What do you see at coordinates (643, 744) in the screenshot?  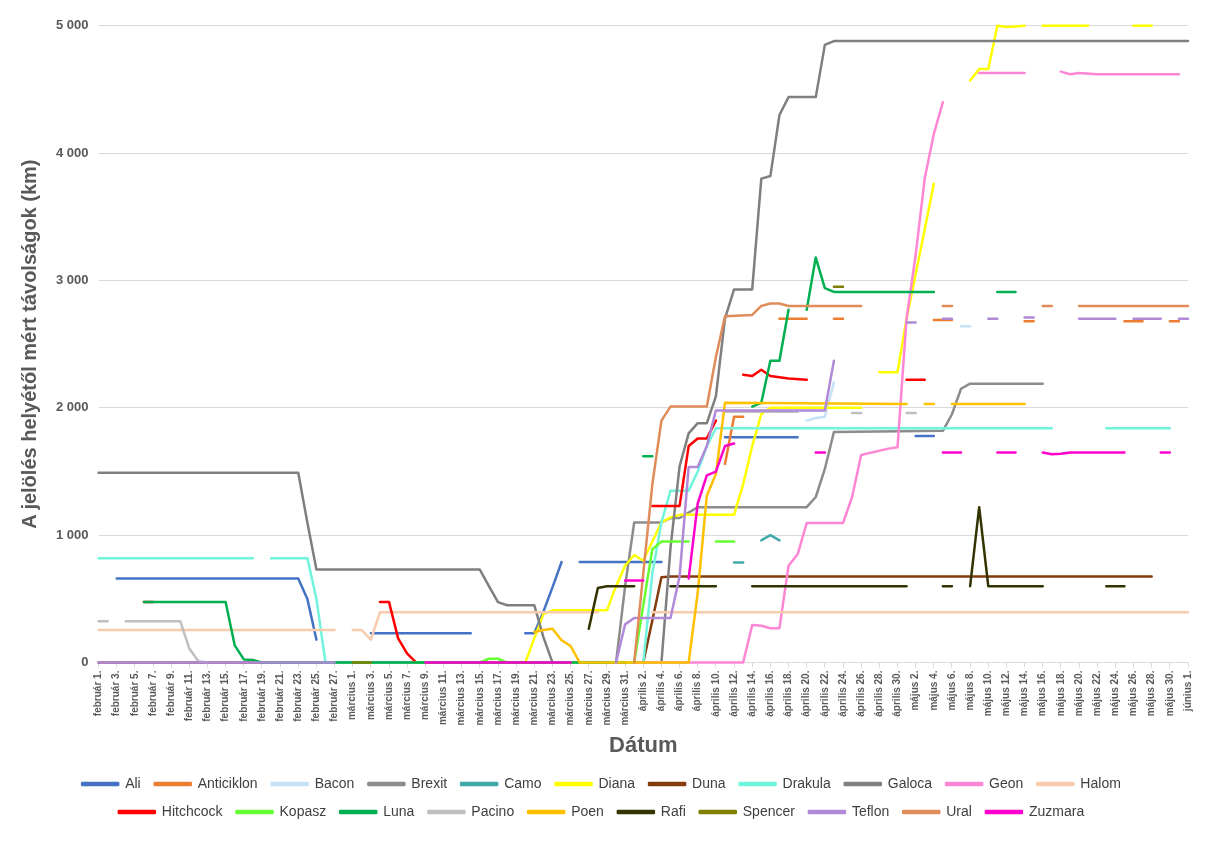 I see `x-axis-title: Dátum` at bounding box center [643, 744].